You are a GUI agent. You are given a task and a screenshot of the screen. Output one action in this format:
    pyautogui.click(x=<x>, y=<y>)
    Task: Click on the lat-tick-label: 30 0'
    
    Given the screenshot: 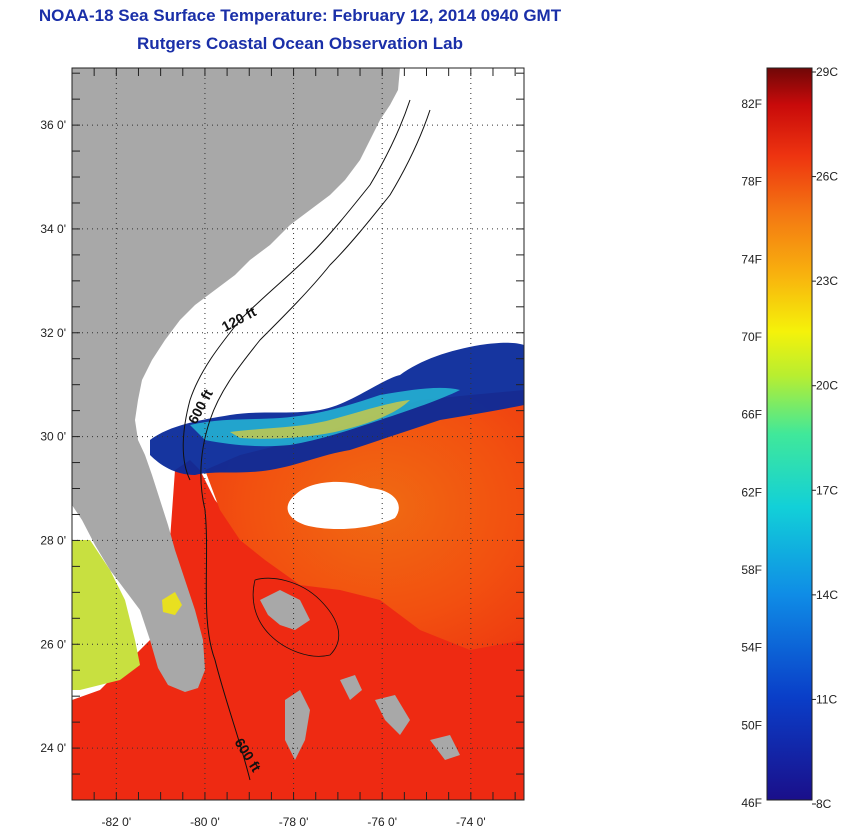 What is the action you would take?
    pyautogui.click(x=53, y=437)
    